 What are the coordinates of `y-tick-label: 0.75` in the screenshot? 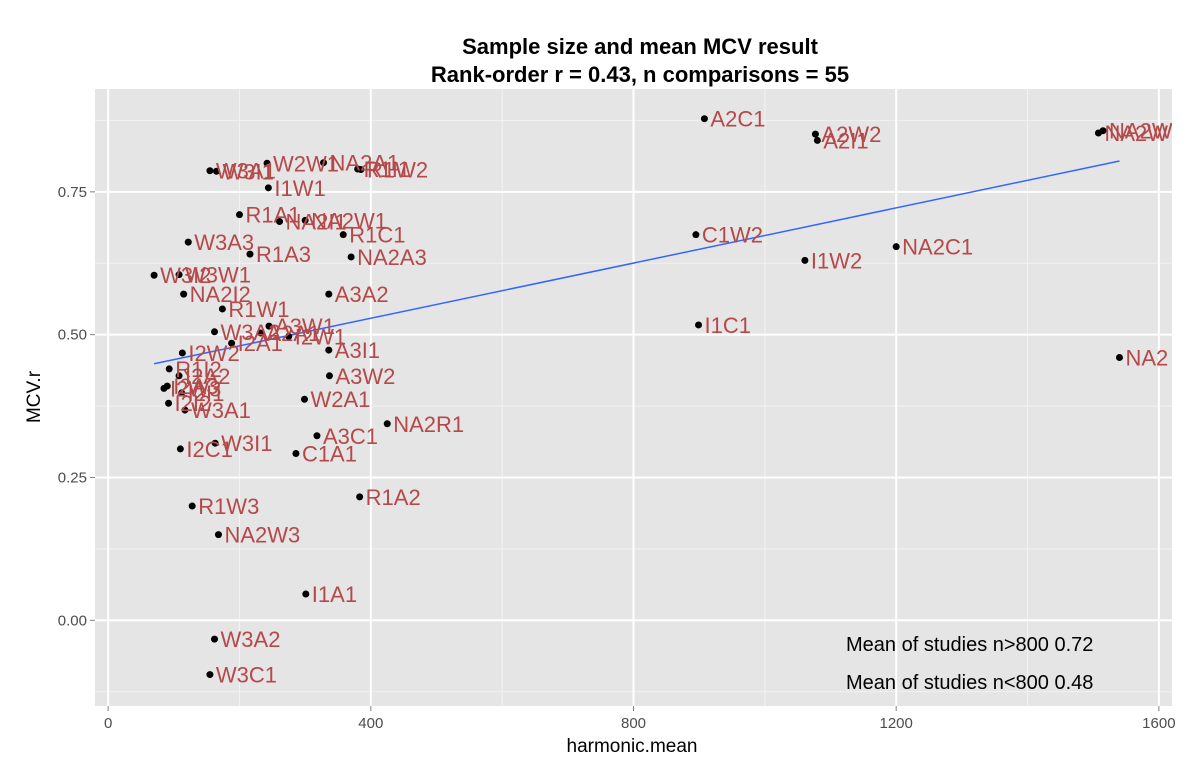 It's located at (72, 192).